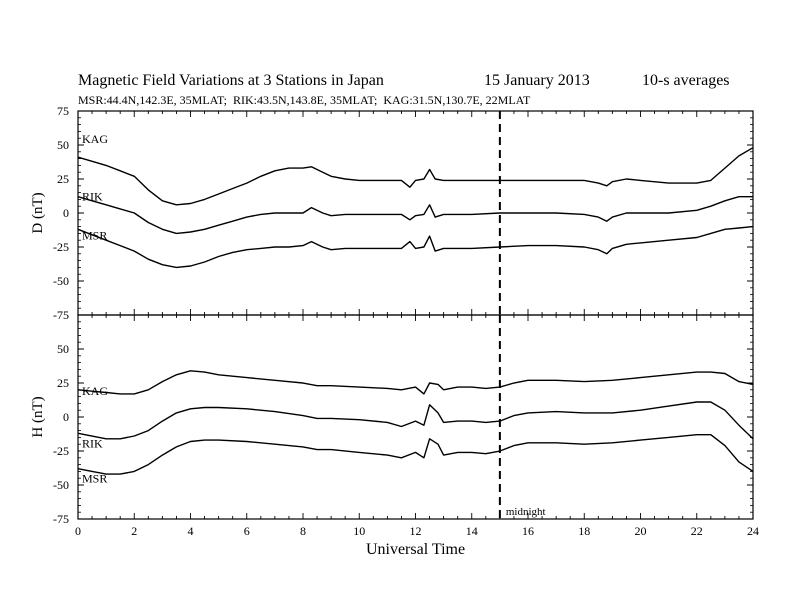 The image size is (792, 612). I want to click on y-tick-label-H: -50, so click(61, 485).